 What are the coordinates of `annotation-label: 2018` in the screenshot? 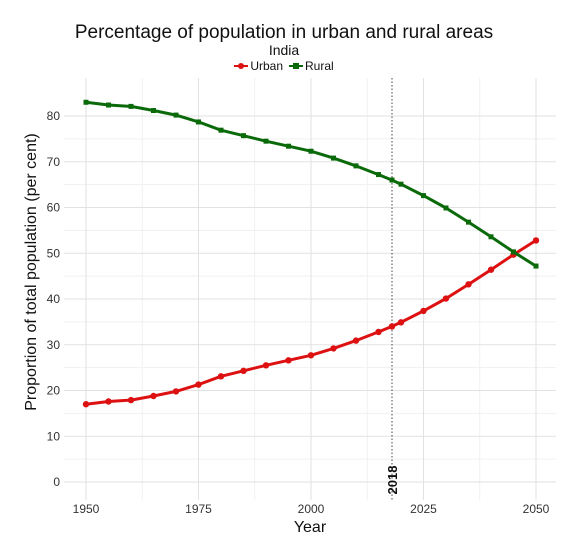 It's located at (392, 480).